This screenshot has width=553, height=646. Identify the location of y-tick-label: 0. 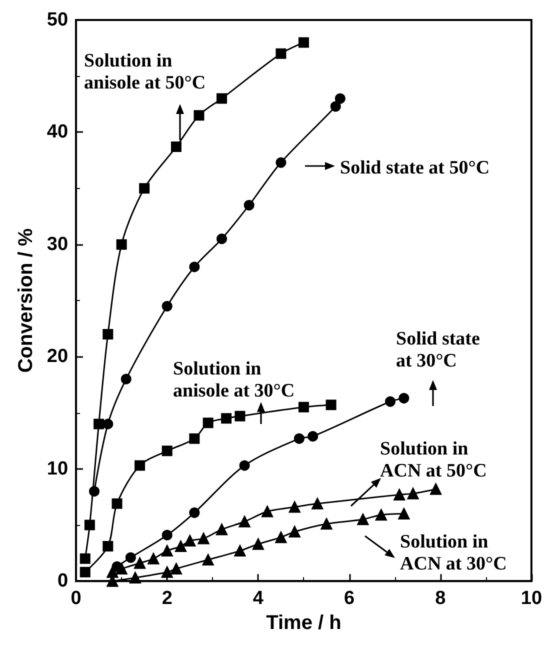
(62, 581).